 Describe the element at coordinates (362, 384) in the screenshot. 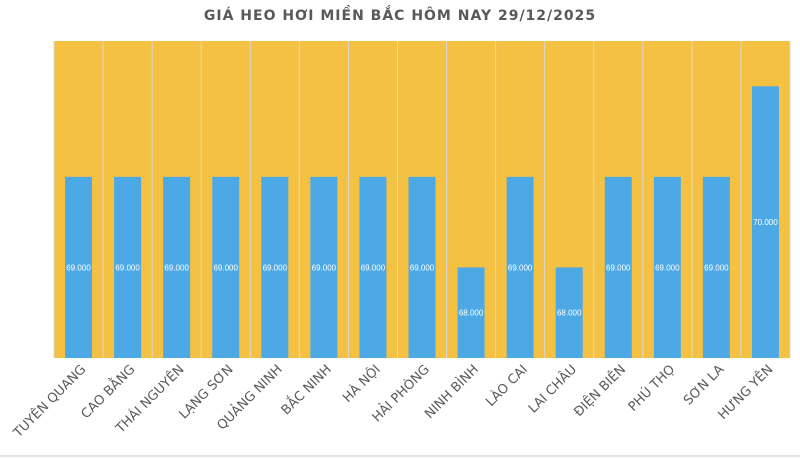

I see `x-tick-label: HÀ NỘI` at that location.